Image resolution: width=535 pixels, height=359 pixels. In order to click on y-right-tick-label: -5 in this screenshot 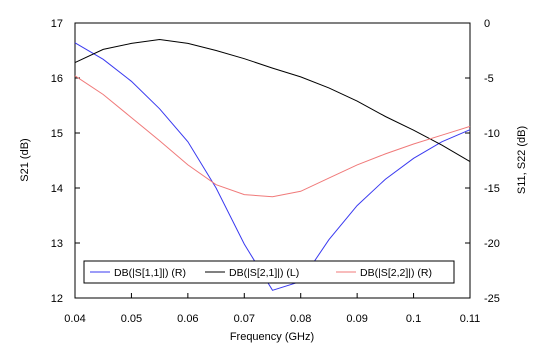, I will do `click(489, 79)`.